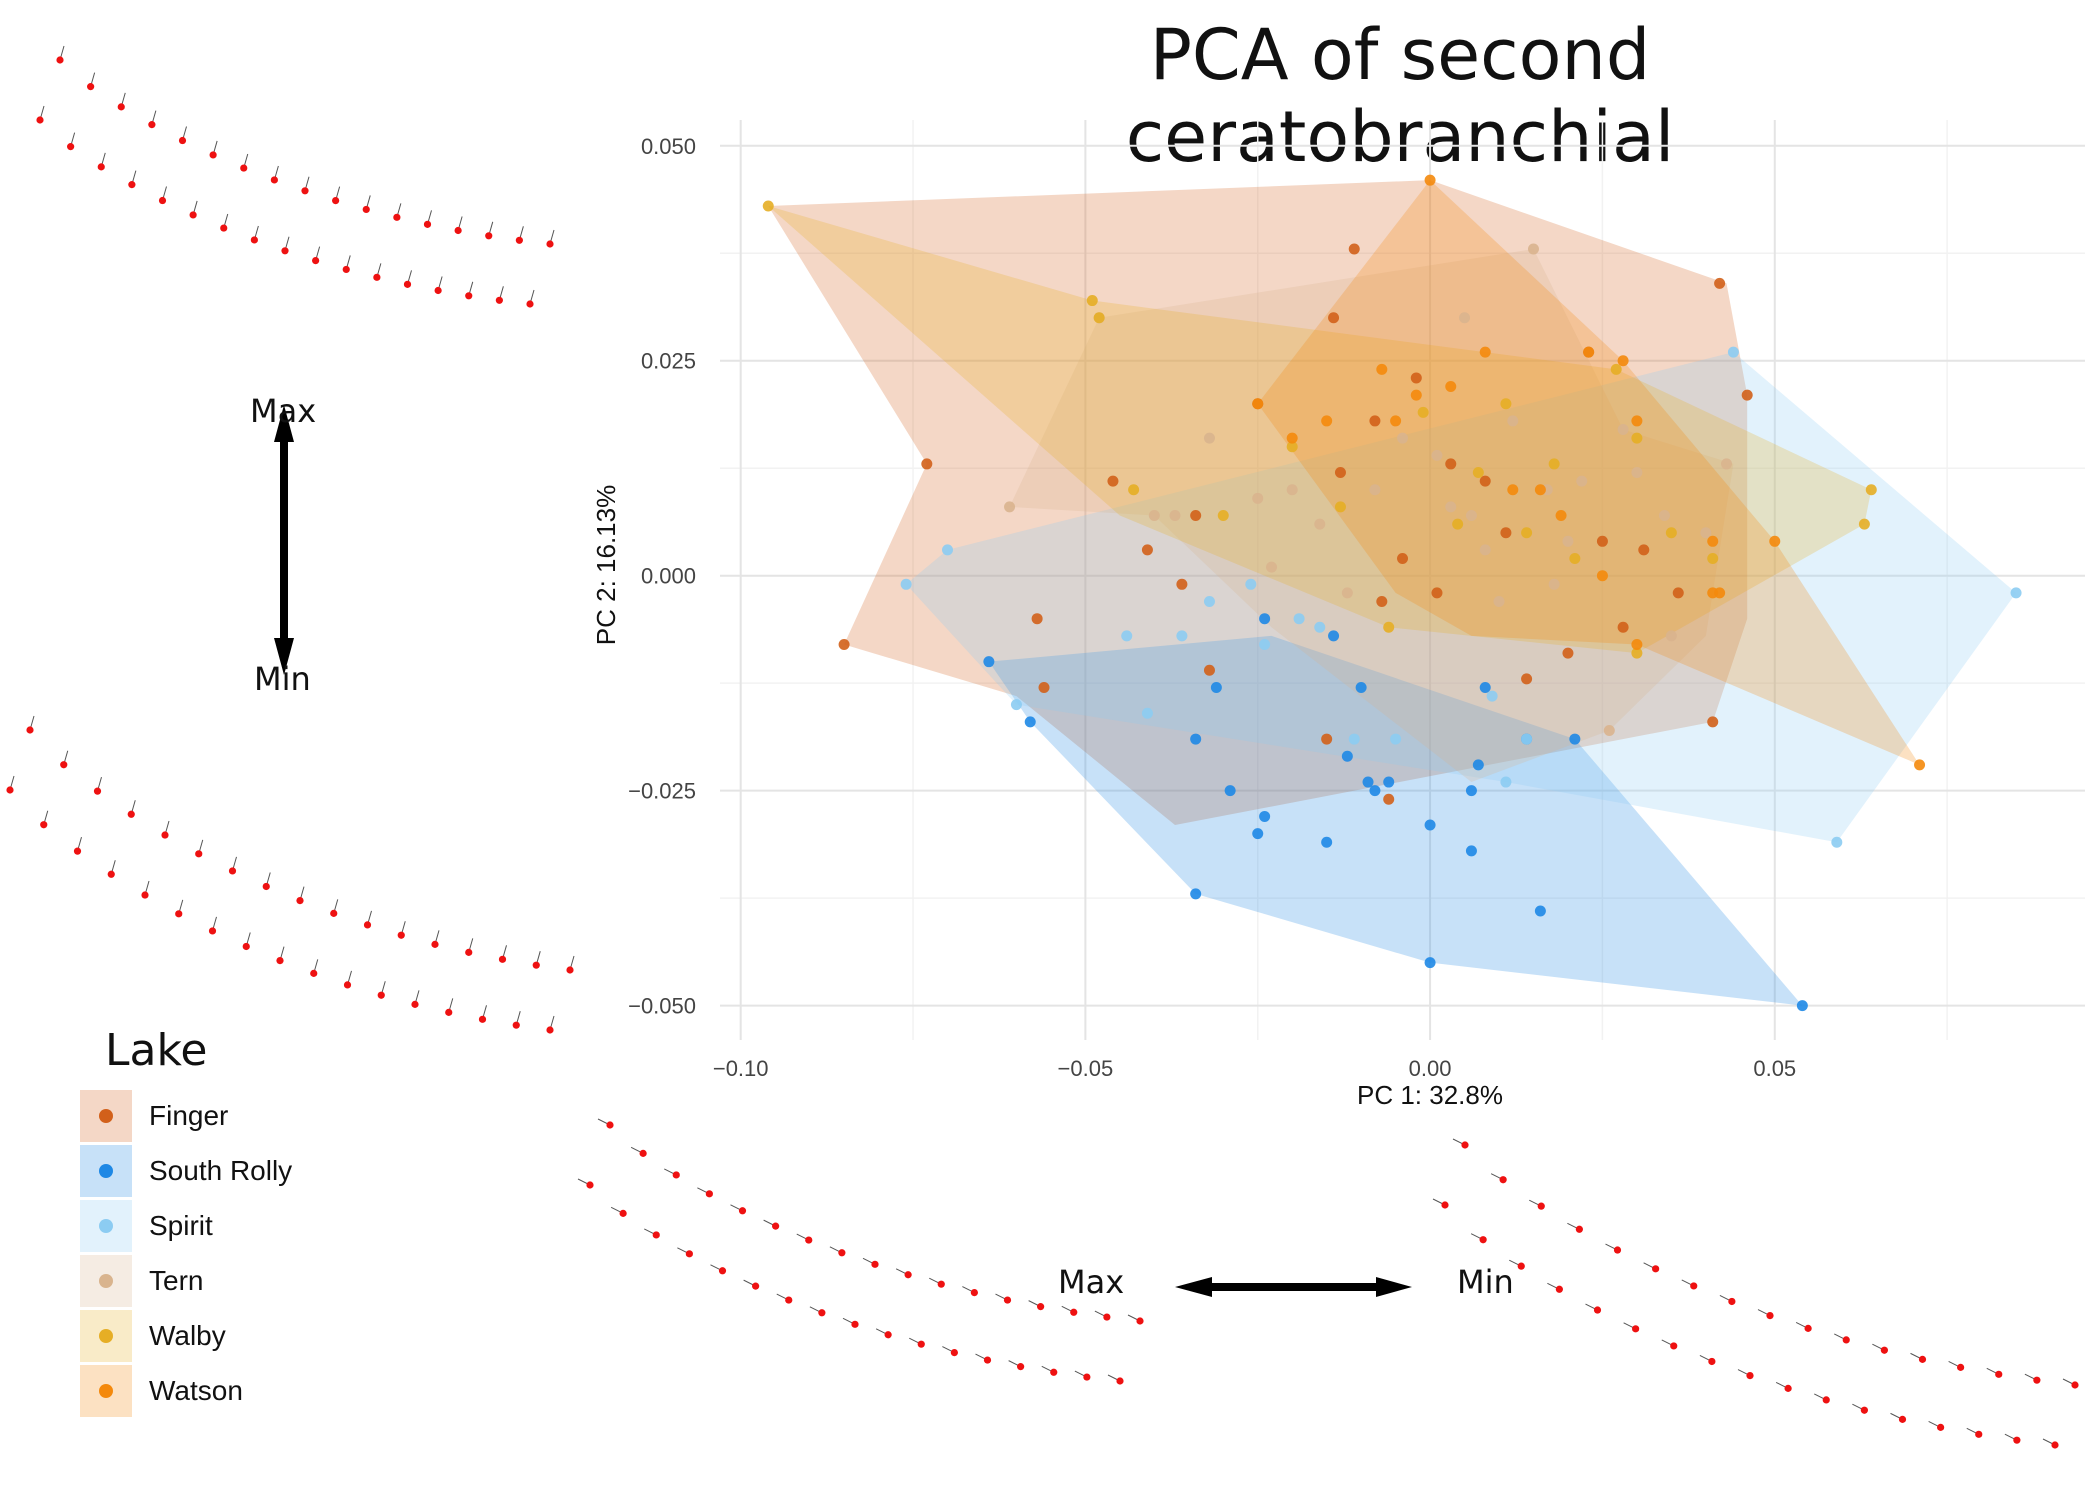  What do you see at coordinates (283, 411) in the screenshot?
I see `vertical-arrow-max-label: Max` at bounding box center [283, 411].